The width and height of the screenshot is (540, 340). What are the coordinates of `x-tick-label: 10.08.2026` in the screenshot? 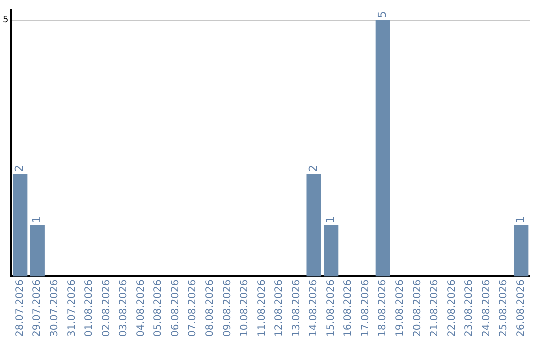 It's located at (245, 309).